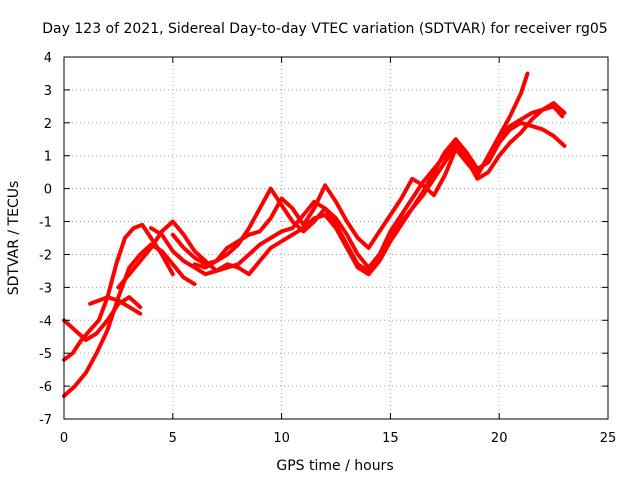 The image size is (640, 480). I want to click on x-tick-label: 20, so click(499, 438).